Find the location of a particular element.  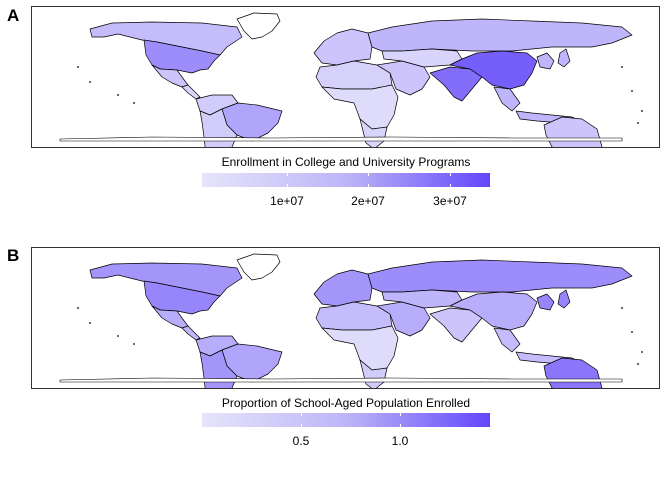

panel-a-tag: A is located at coordinates (13, 15).